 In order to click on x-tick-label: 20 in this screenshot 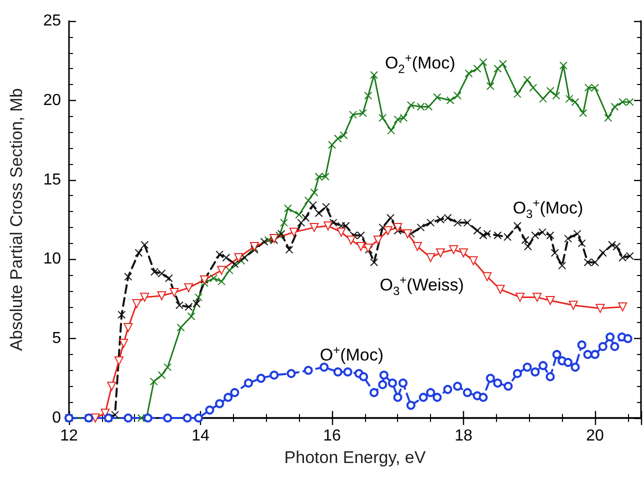, I will do `click(595, 436)`.